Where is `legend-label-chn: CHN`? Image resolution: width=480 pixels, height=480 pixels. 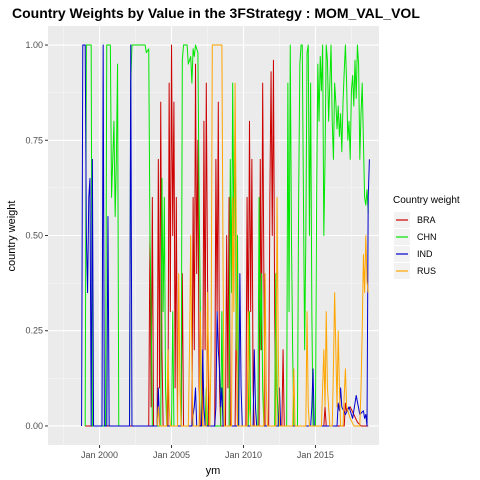
legend-label-chn: CHN is located at coordinates (427, 237).